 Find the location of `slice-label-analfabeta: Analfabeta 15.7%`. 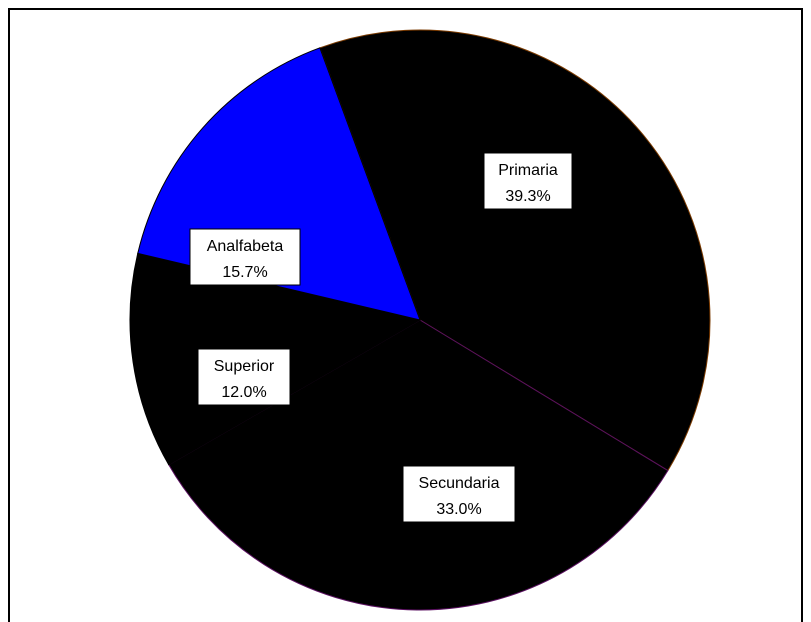

slice-label-analfabeta: Analfabeta 15.7% is located at coordinates (245, 257).